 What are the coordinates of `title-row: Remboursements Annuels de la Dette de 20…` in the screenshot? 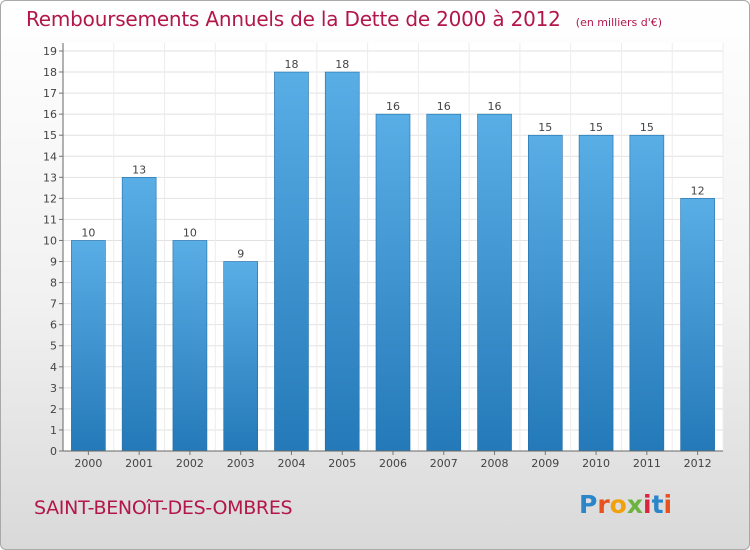 It's located at (344, 19).